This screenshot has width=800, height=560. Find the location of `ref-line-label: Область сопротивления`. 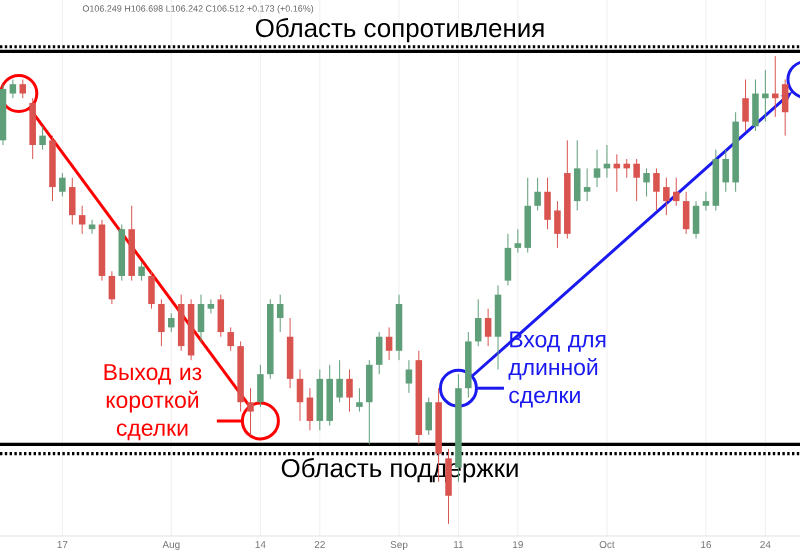

ref-line-label: Область сопротивления is located at coordinates (399, 30).